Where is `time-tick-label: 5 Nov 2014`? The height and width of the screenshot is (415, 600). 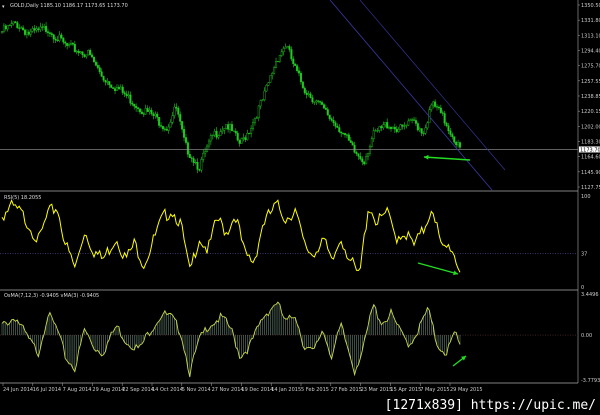 time-tick-label: 5 Nov 2014 is located at coordinates (196, 390).